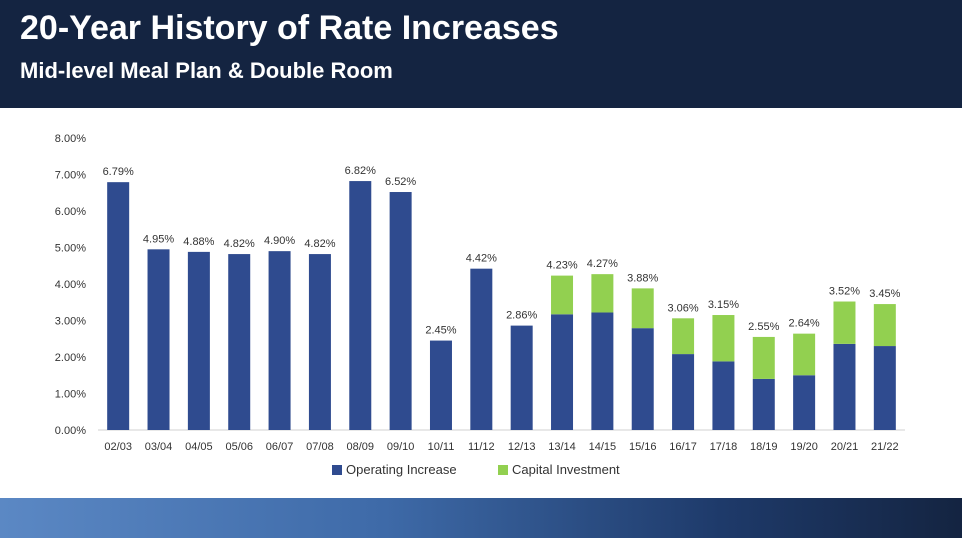  Describe the element at coordinates (199, 447) in the screenshot. I see `x-tick-label: 04/05` at that location.